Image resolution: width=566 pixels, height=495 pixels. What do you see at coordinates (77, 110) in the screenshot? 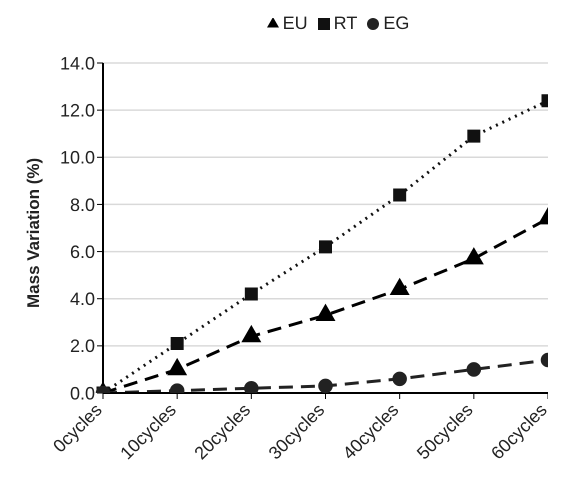
I see `y-tick-label: 12.0` at bounding box center [77, 110].